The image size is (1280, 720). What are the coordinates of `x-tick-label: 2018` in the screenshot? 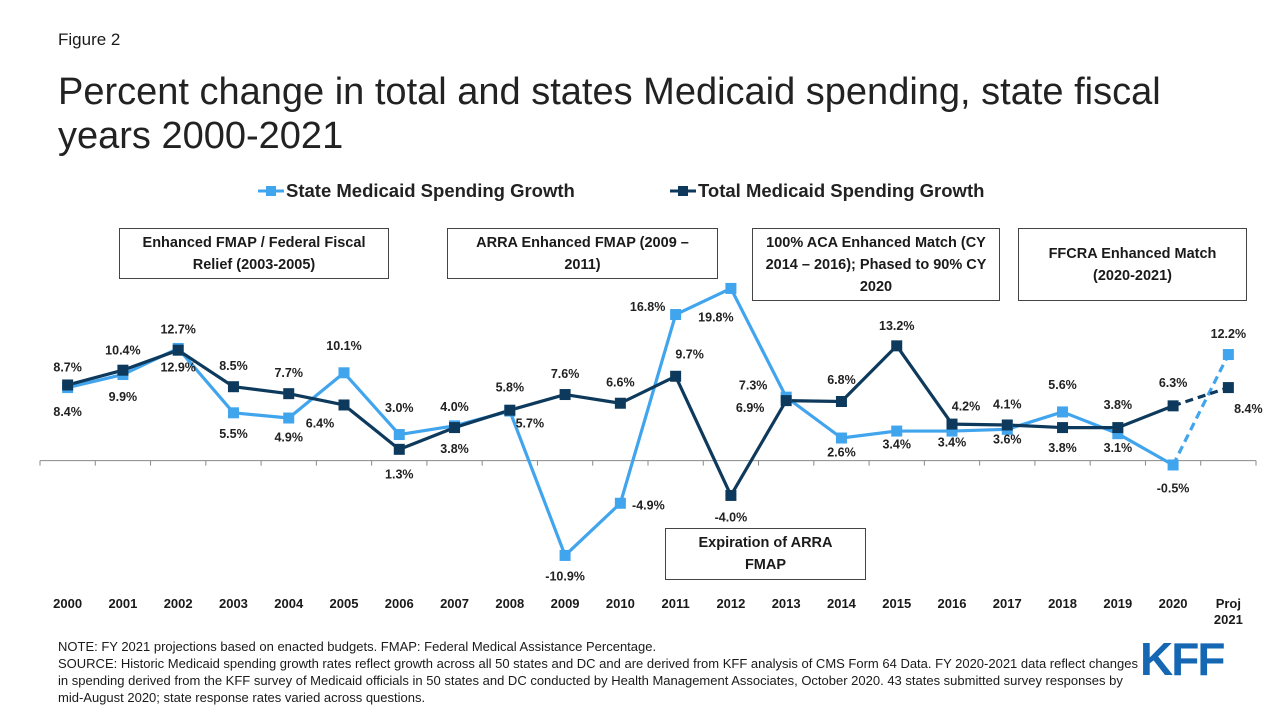 It's located at (1062, 603).